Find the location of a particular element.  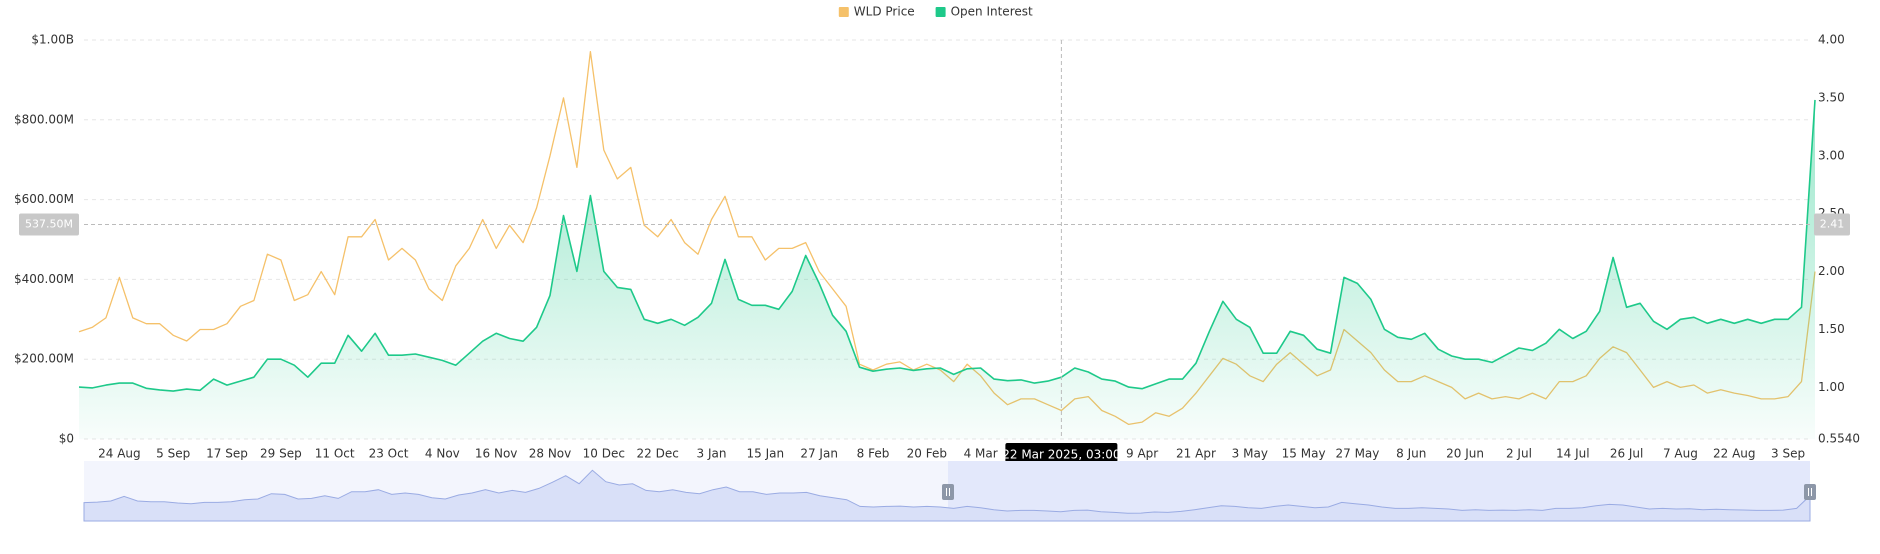

x-tick-label: 2 Jul is located at coordinates (1519, 454).